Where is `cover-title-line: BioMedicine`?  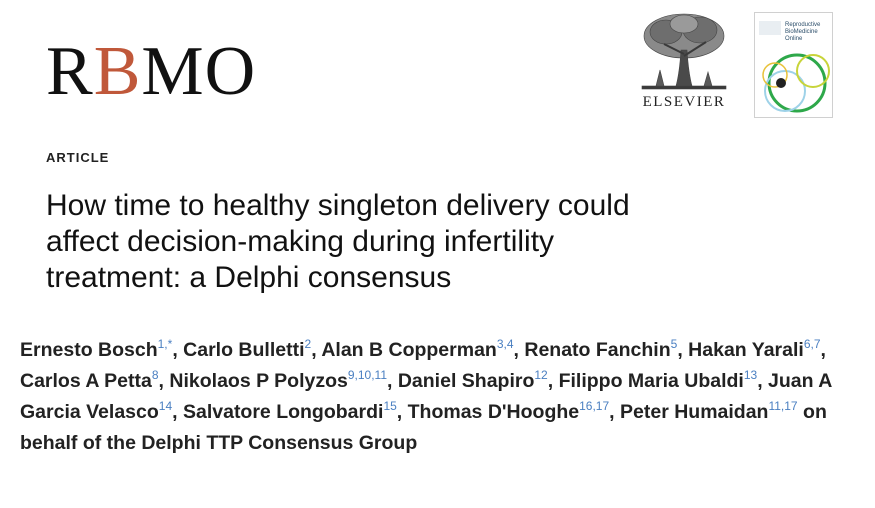
cover-title-line: BioMedicine is located at coordinates (801, 32).